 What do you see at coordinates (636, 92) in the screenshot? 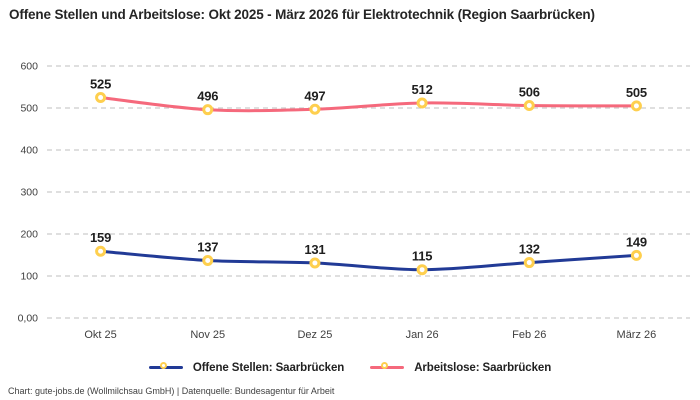
I see `data-label: 505` at bounding box center [636, 92].